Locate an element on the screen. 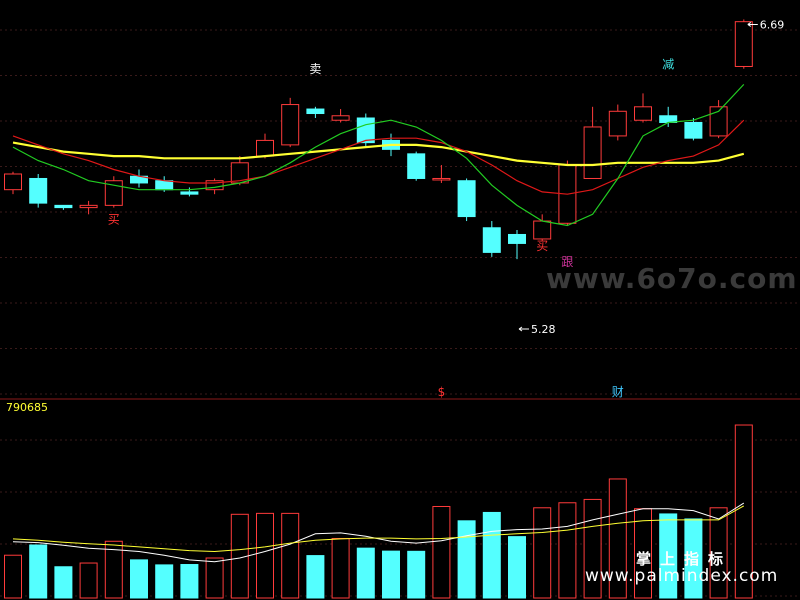 The width and height of the screenshot is (800, 600). ma-mid-line is located at coordinates (378, 157).